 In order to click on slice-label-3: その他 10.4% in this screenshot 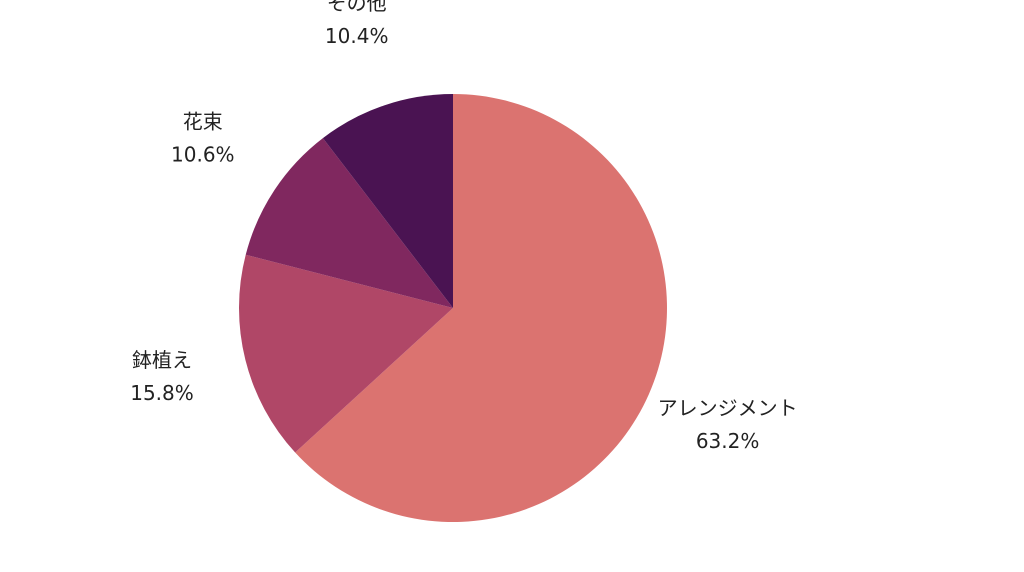, I will do `click(357, 24)`.